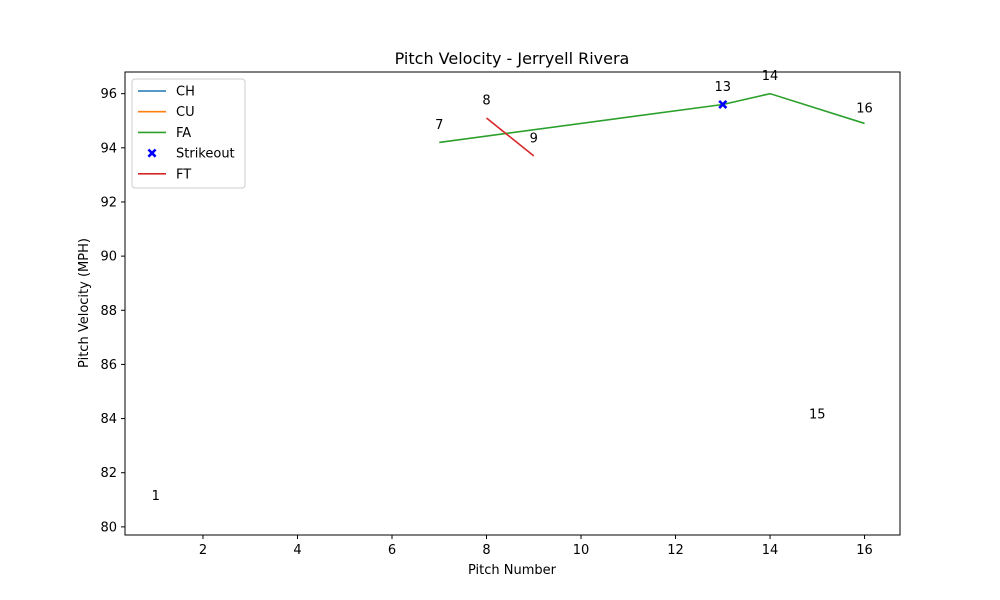 Image resolution: width=1000 pixels, height=600 pixels. Describe the element at coordinates (84, 303) in the screenshot. I see `y-axis-title: Pitch Velocity (MPH)` at that location.